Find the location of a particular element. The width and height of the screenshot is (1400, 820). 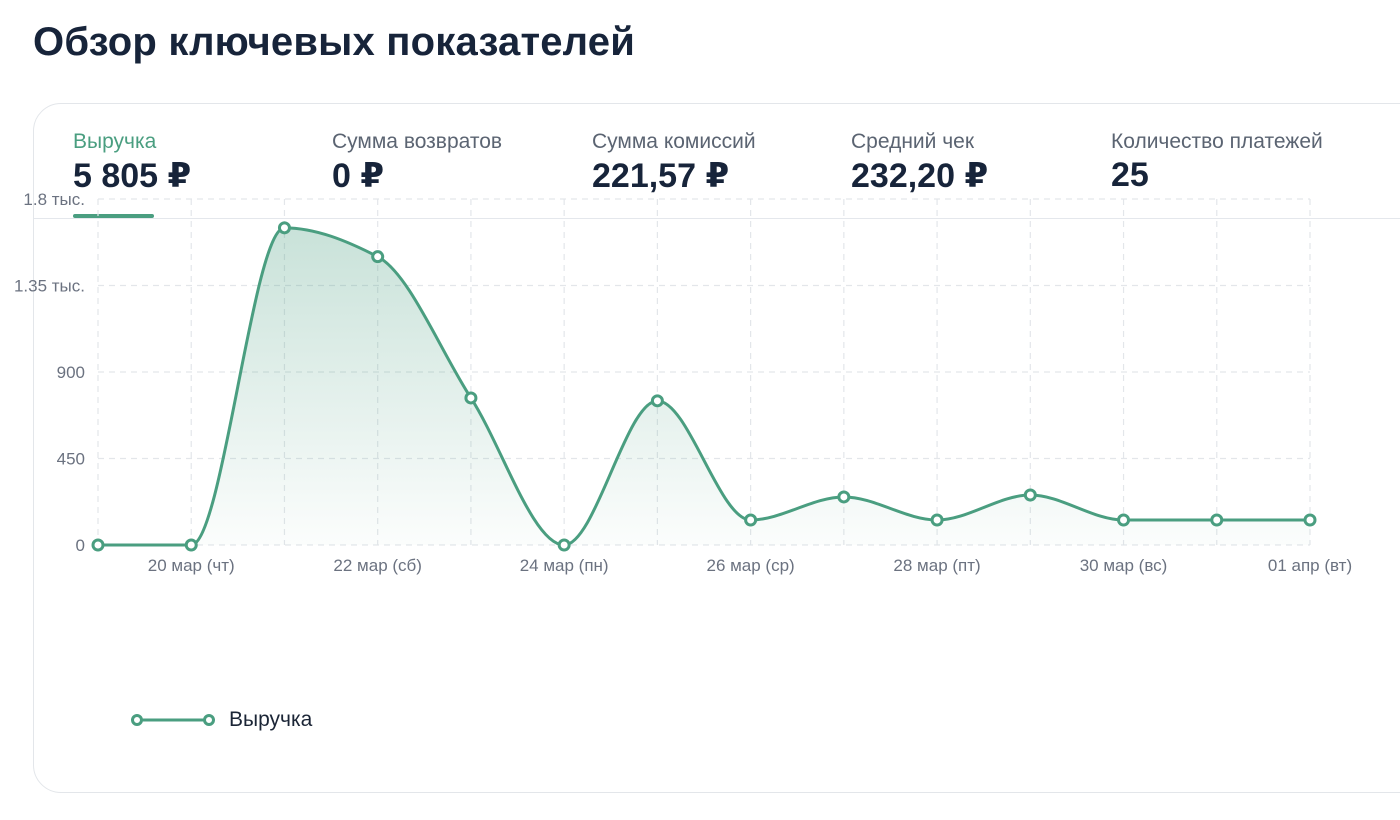

y-tick-label: 900 is located at coordinates (71, 372).